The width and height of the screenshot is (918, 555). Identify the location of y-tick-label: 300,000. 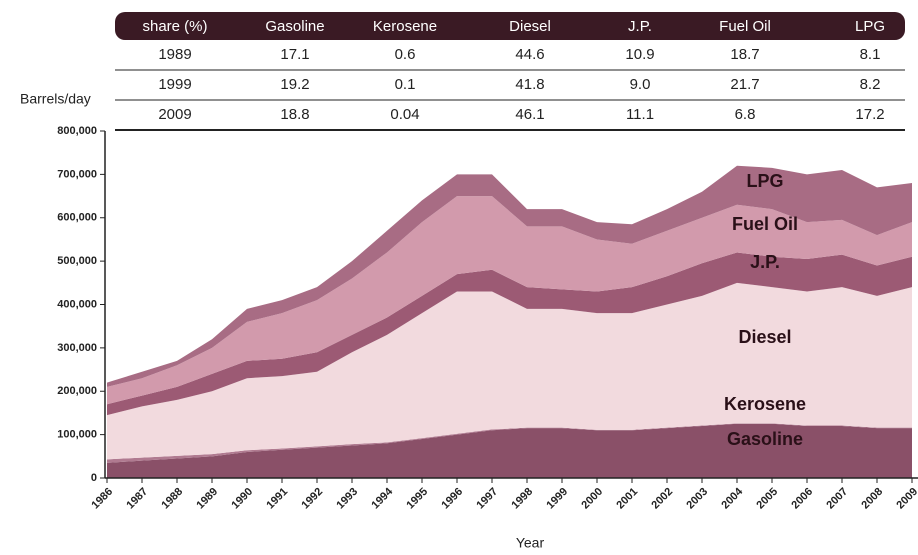
(77, 348).